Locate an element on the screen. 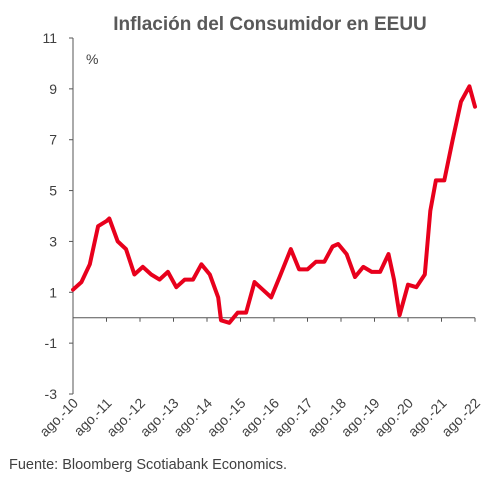  y-tick-label: 11 is located at coordinates (49, 38).